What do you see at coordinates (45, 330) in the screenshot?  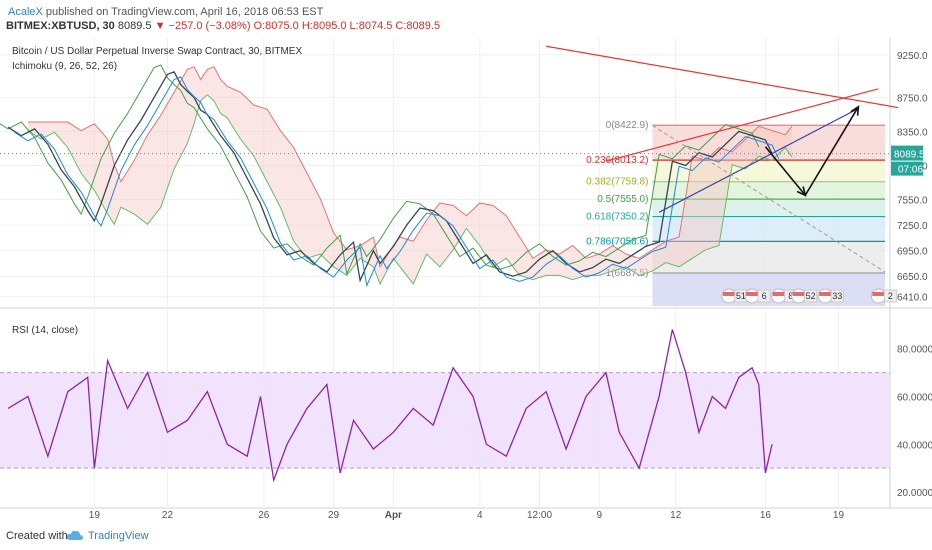 I see `rsi-label: RSI (14, close)` at bounding box center [45, 330].